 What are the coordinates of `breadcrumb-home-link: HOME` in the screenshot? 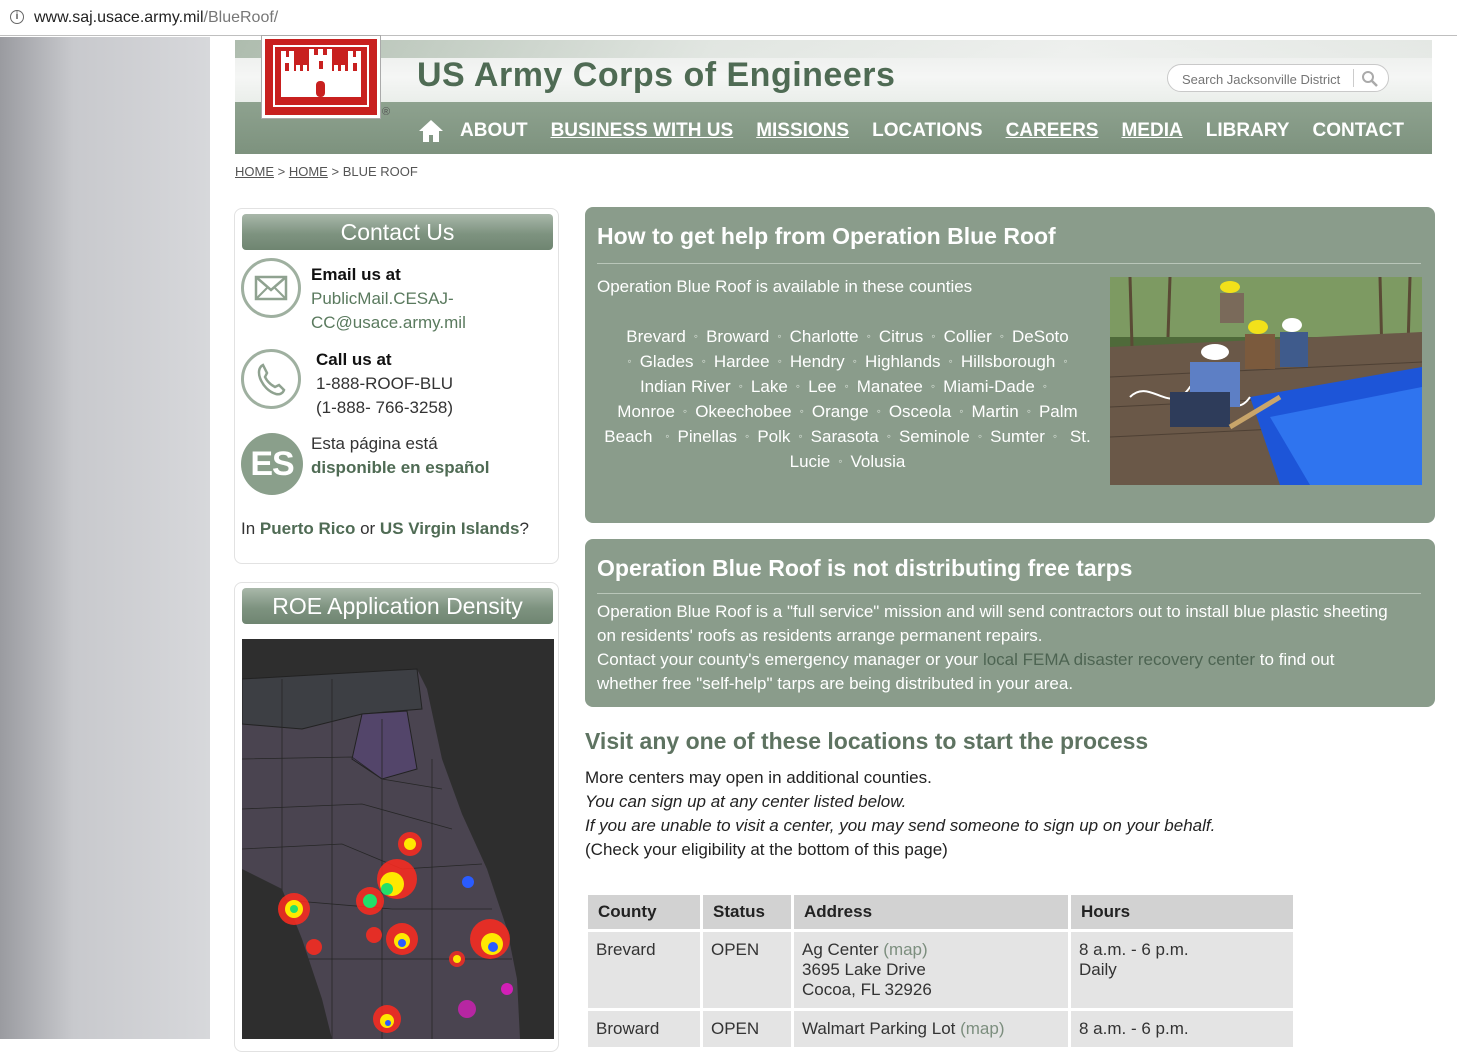 It's located at (254, 171).